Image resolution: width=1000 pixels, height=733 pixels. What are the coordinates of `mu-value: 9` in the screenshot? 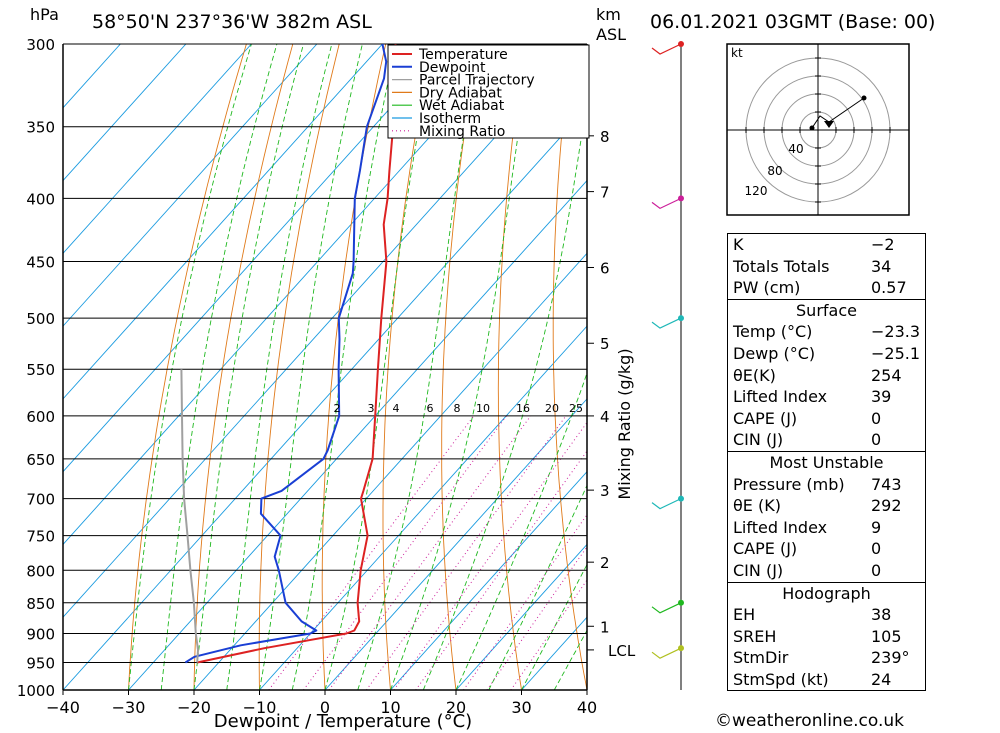 It's located at (876, 527).